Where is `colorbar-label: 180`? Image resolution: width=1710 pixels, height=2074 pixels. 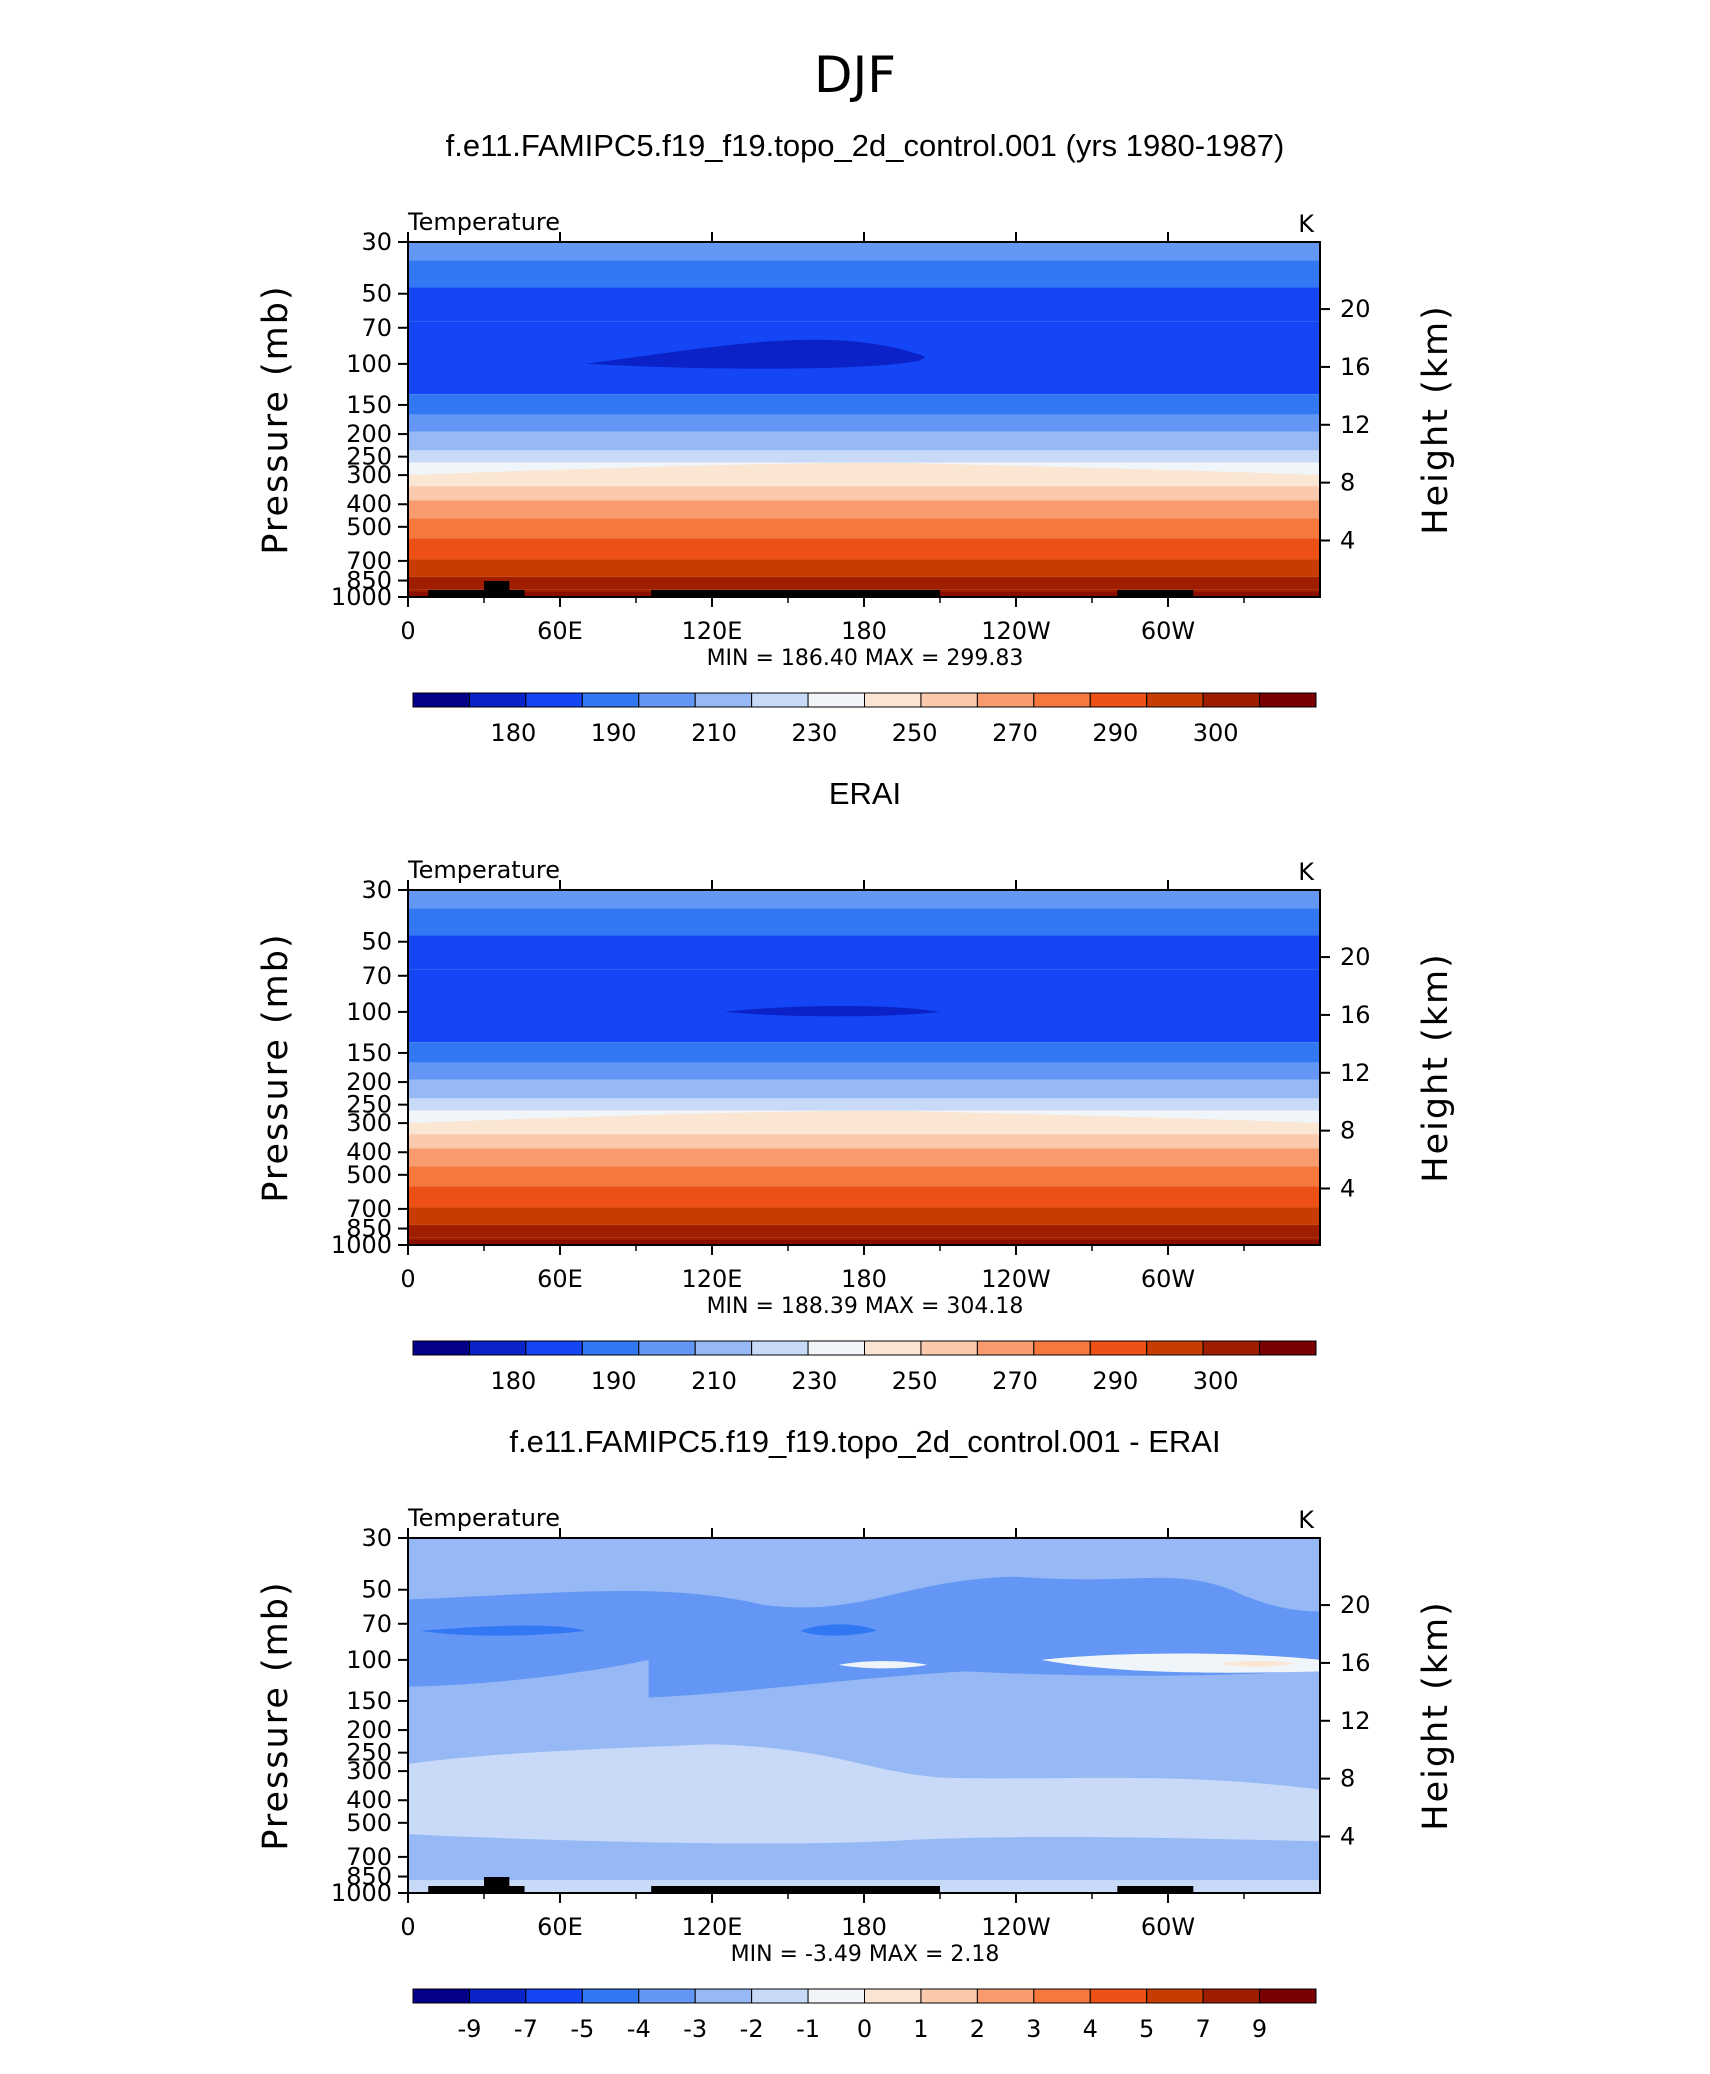 colorbar-label: 180 is located at coordinates (513, 1381).